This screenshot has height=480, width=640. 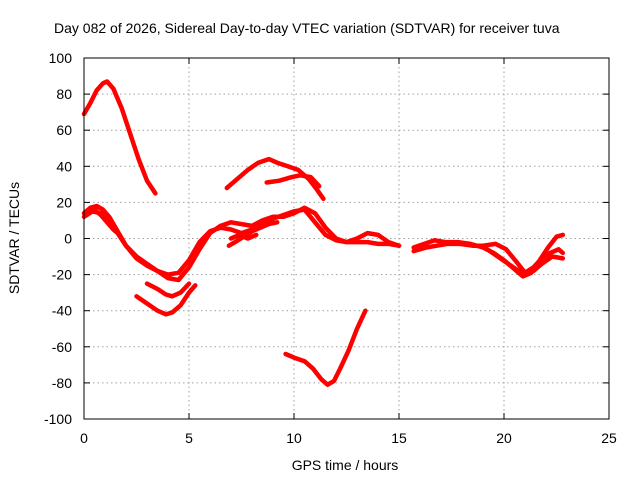 I want to click on series-track-low-dip, so click(x=325, y=347).